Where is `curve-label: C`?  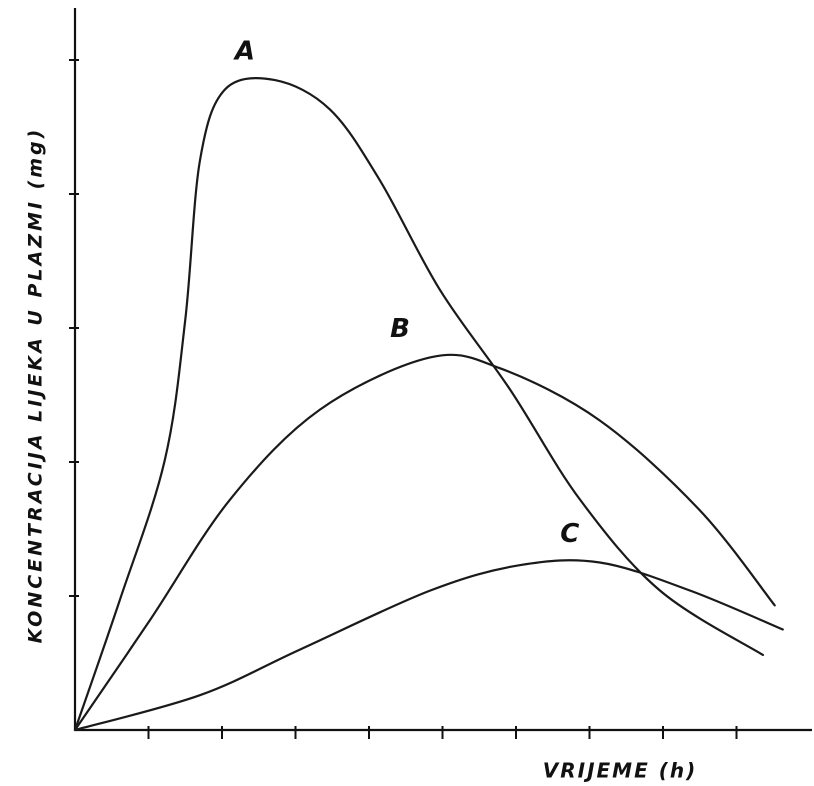 curve-label: C is located at coordinates (569, 534).